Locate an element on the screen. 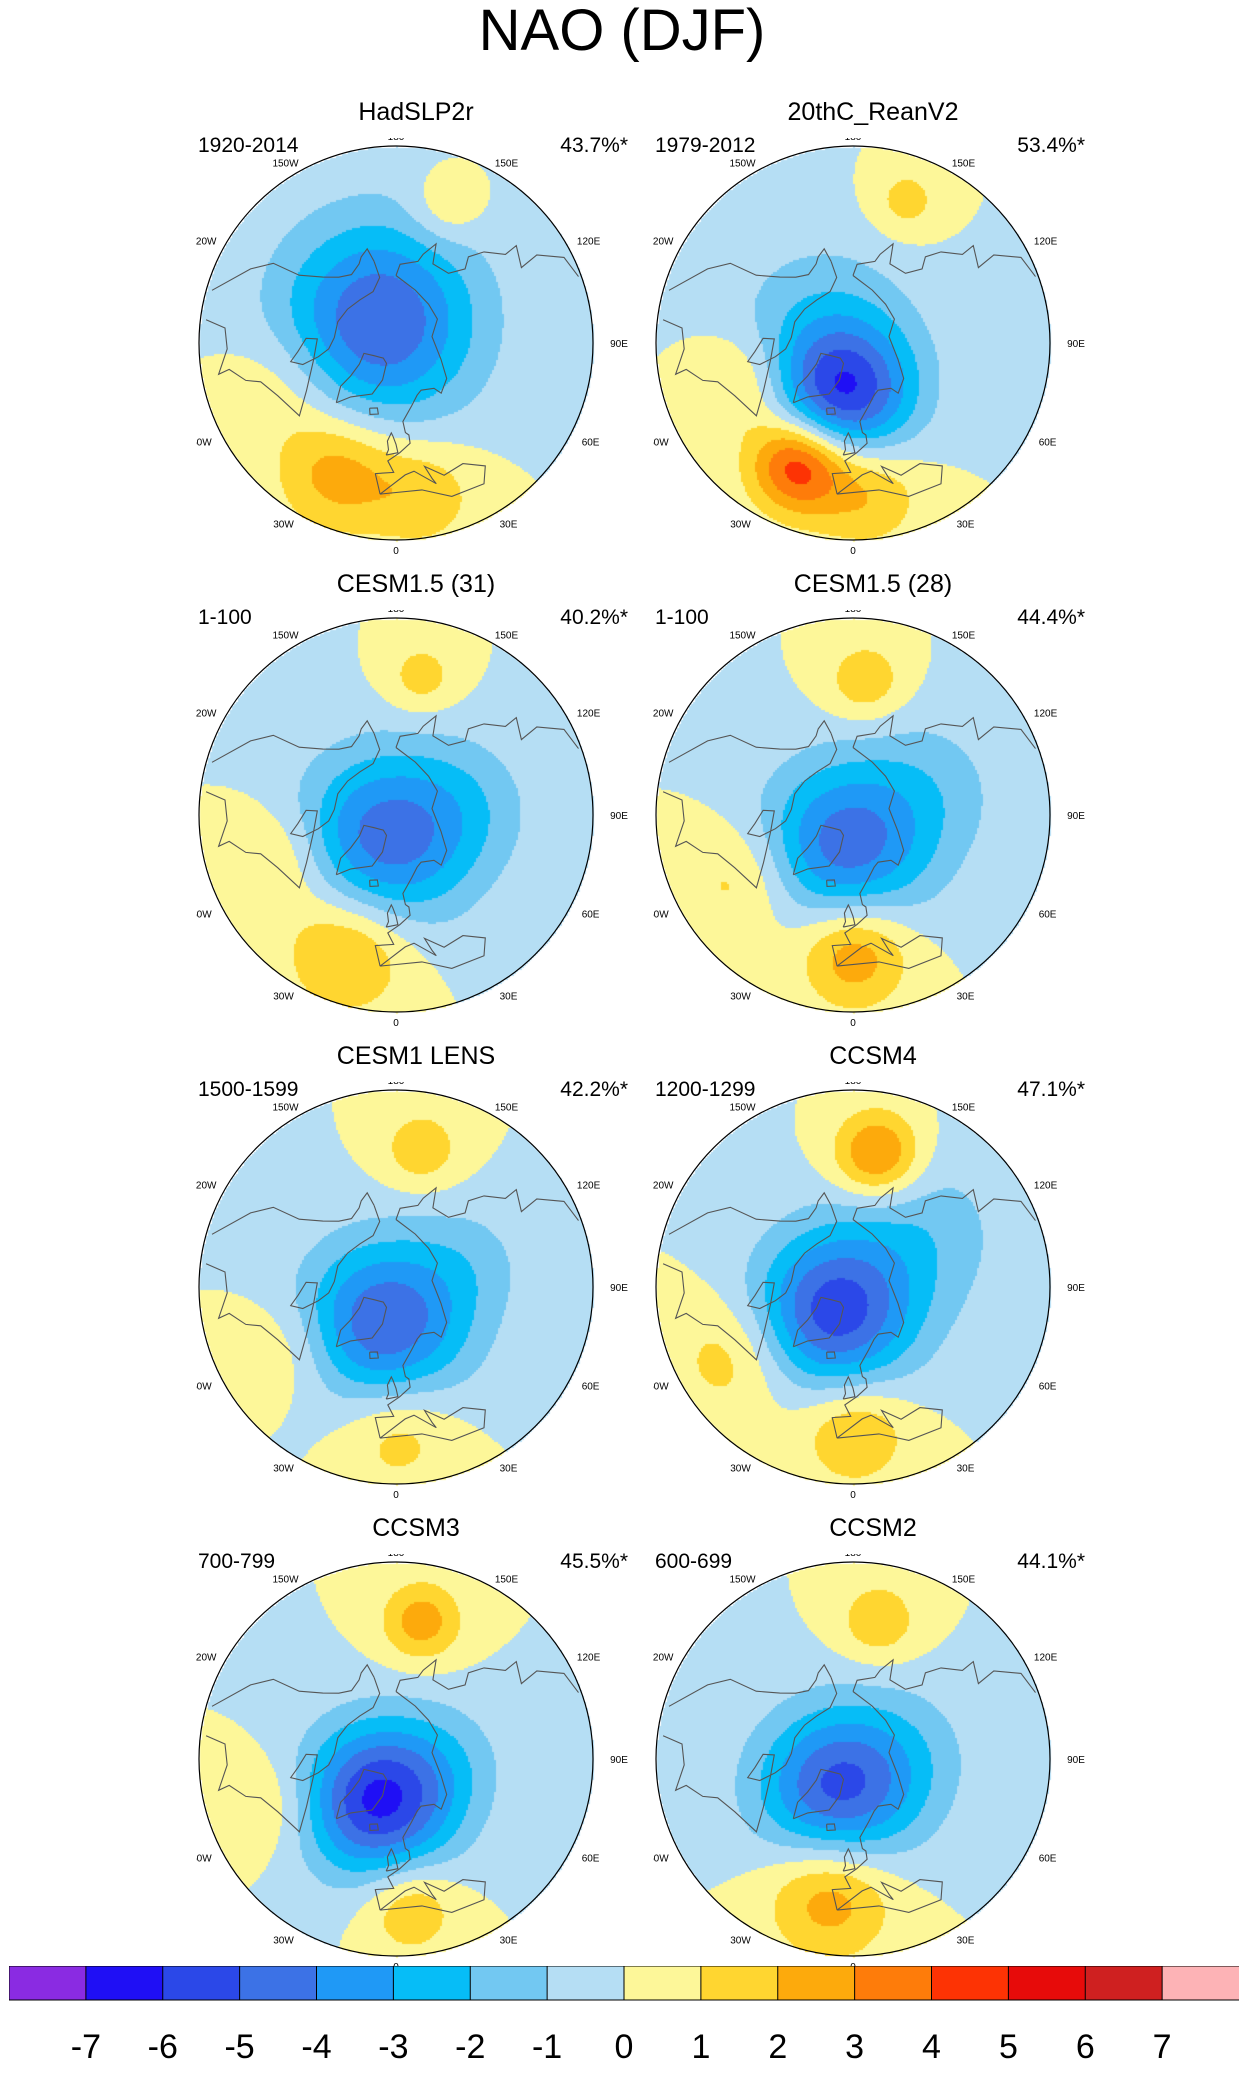 The width and height of the screenshot is (1244, 2086). panel-title: 20thC_ReanV2 is located at coordinates (873, 112).